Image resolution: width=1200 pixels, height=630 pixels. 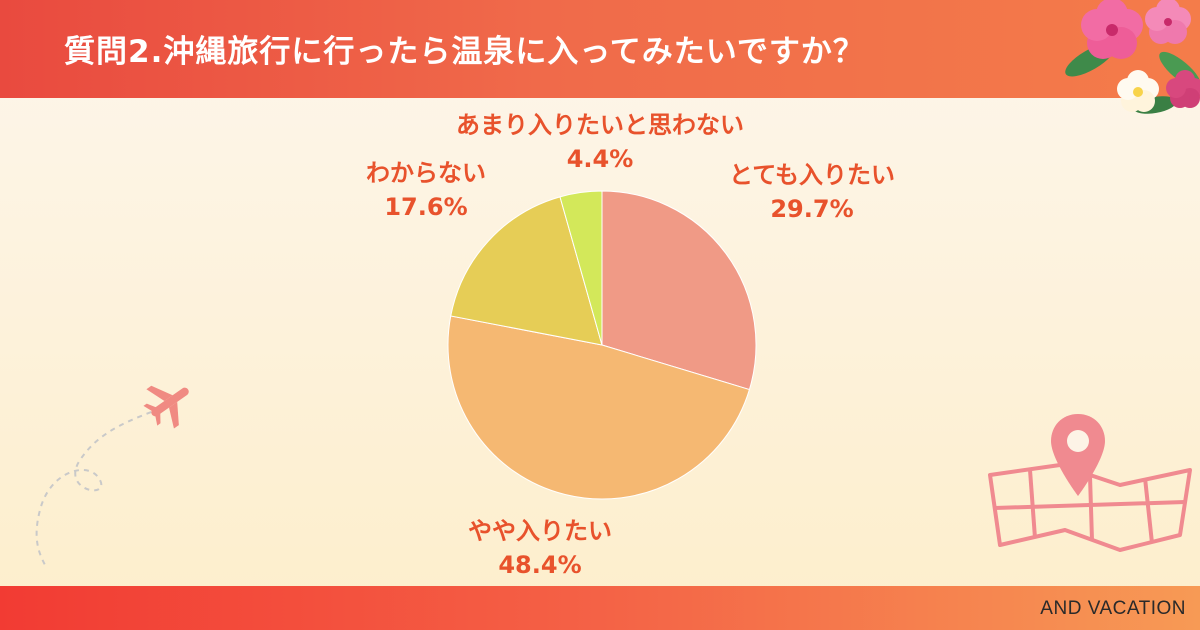 What do you see at coordinates (464, 52) in the screenshot?
I see `page-title: 質問2.沖縄旅行に行ったら温泉に入ってみたいですか？` at bounding box center [464, 52].